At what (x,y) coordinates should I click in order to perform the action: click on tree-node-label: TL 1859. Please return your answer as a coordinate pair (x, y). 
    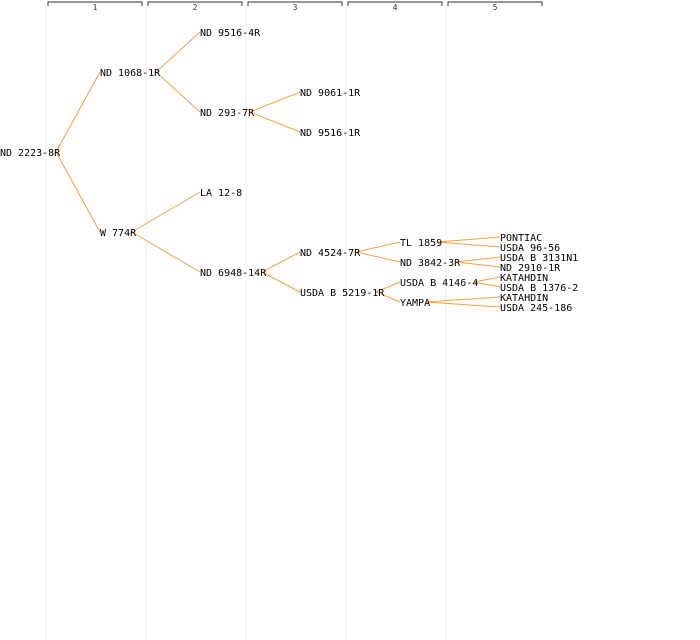
    Looking at the image, I should click on (421, 243).